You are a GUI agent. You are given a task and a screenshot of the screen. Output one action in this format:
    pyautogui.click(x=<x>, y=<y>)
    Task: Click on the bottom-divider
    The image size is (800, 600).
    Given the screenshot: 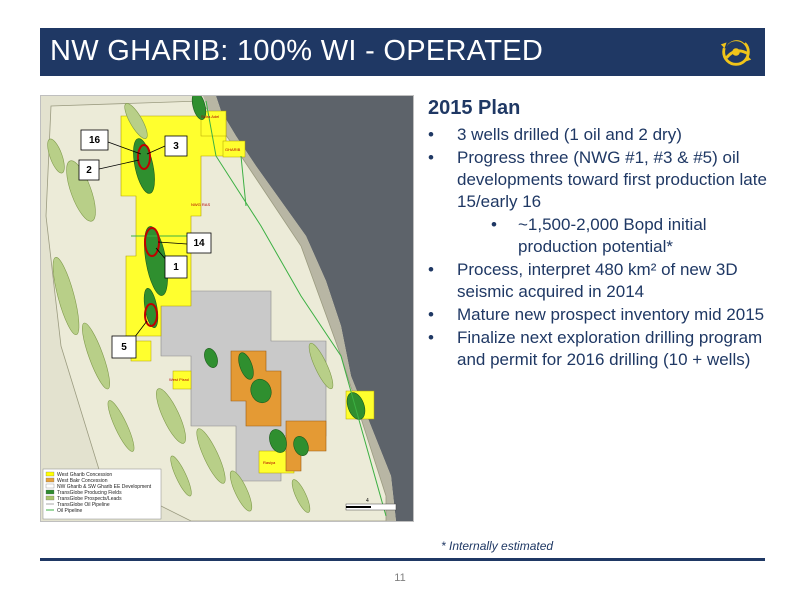 What is the action you would take?
    pyautogui.click(x=402, y=559)
    